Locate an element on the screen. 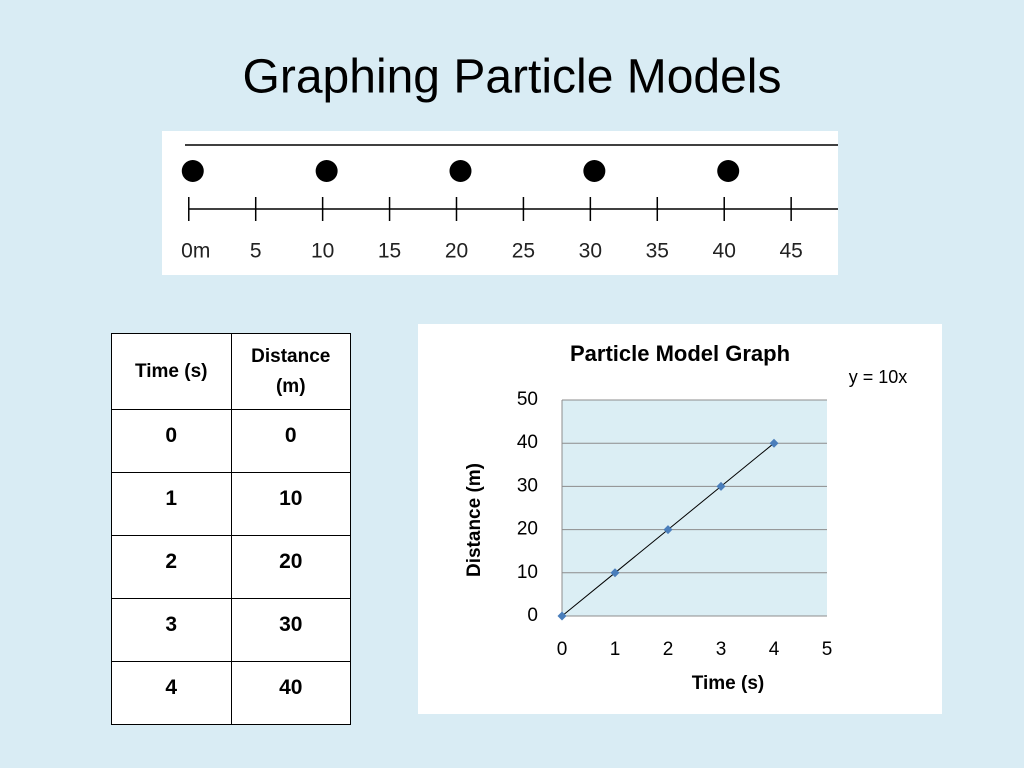  tick-label: 15 is located at coordinates (389, 251).